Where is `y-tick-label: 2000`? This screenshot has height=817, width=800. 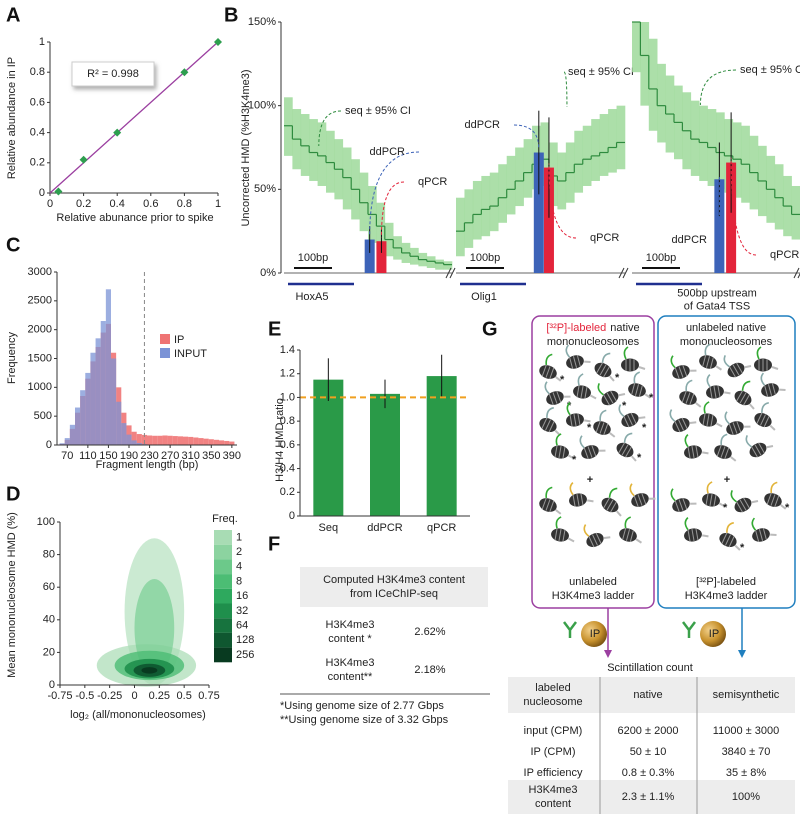 y-tick-label: 2000 is located at coordinates (40, 330).